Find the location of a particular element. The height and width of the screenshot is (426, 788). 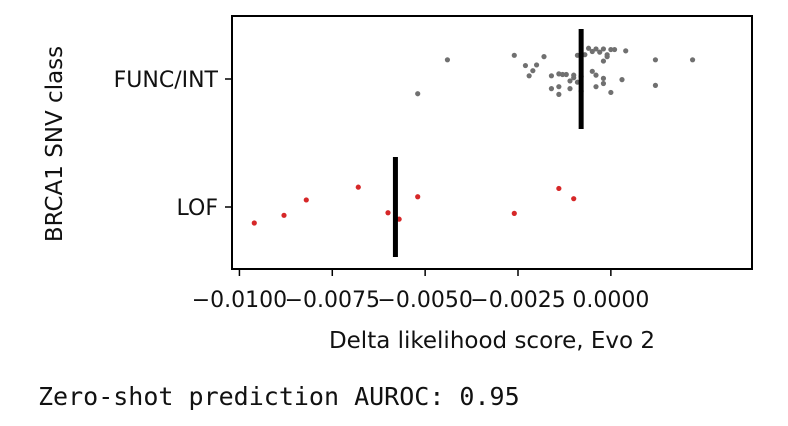

x-tick-label: −0.0100 is located at coordinates (239, 300).